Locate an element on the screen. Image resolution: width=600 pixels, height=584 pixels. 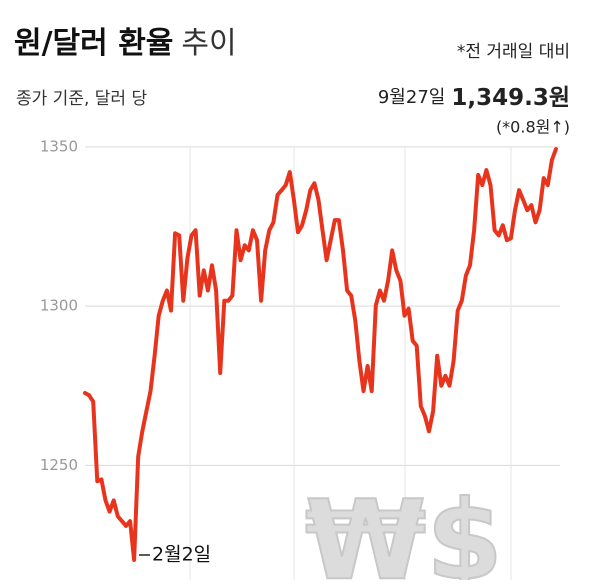
y-tick-label: 1300 is located at coordinates (59, 306).